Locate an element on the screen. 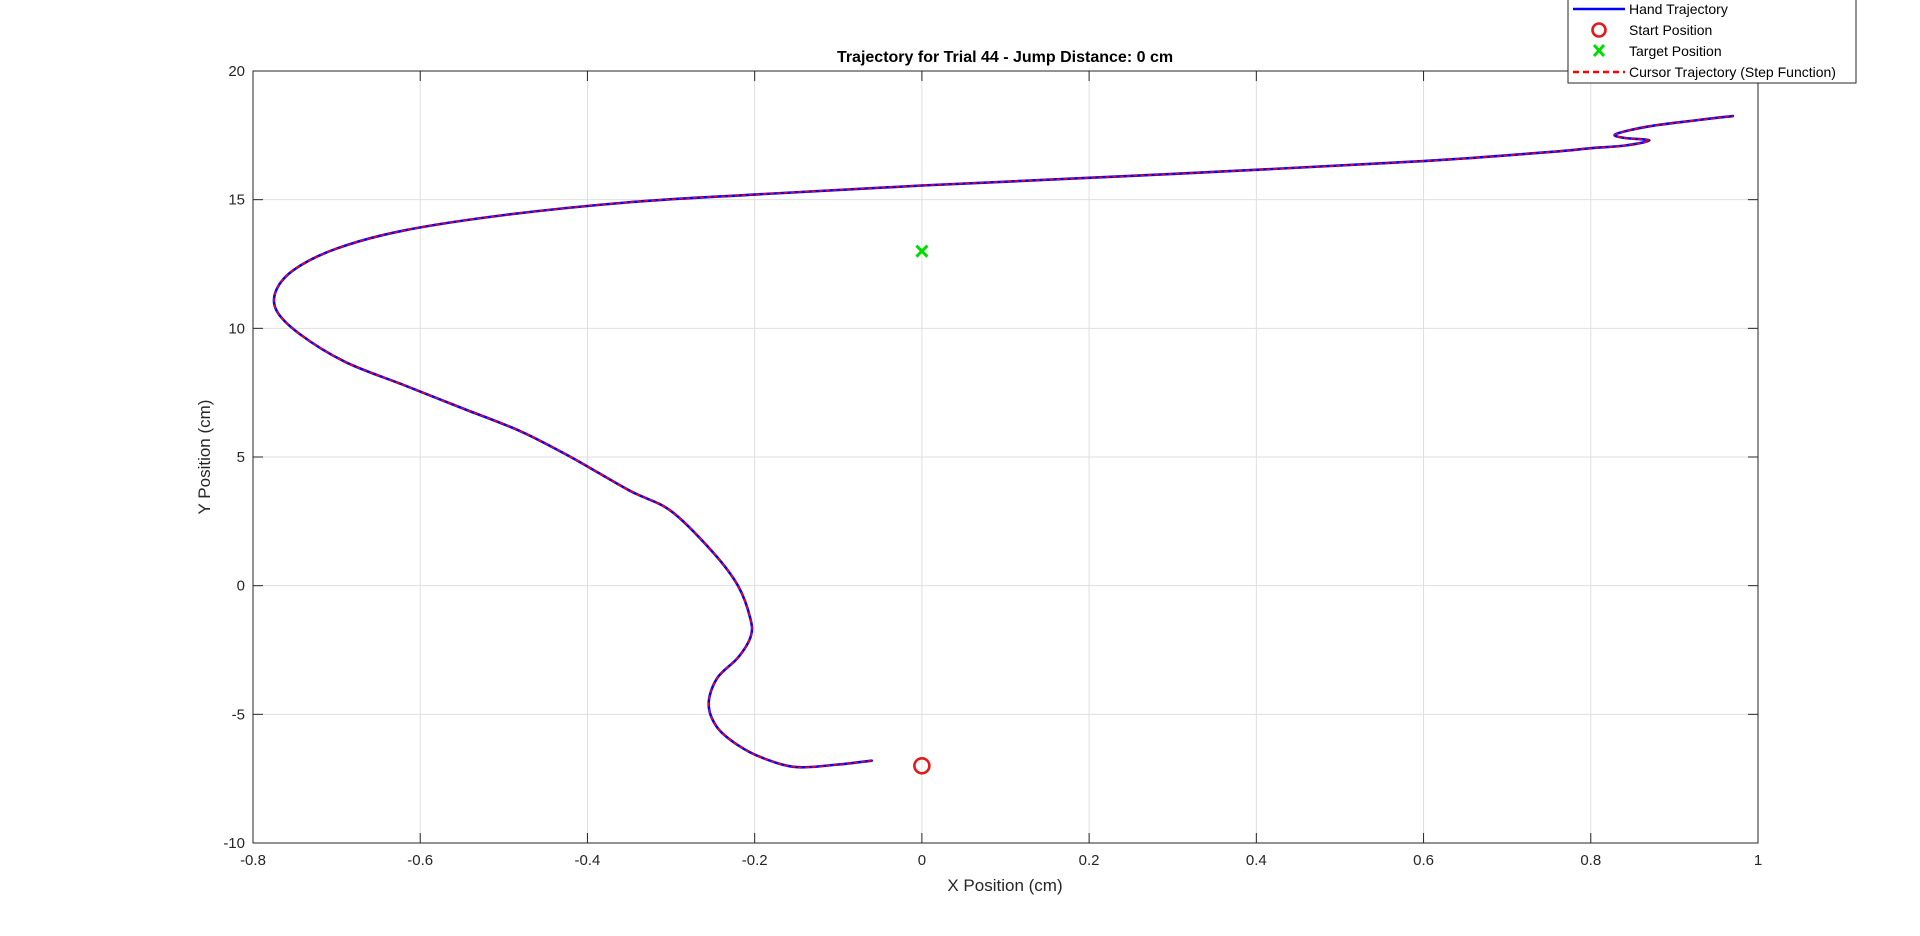  x-tick-label: 0.4 is located at coordinates (1256, 860).